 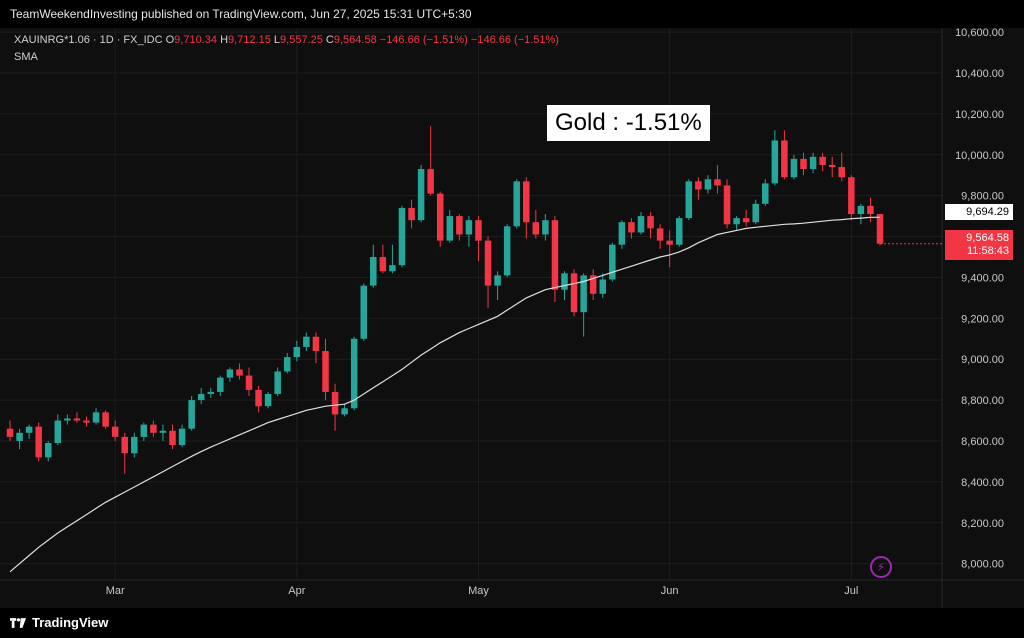 What do you see at coordinates (982, 360) in the screenshot?
I see `y-tick-label: 9,000.00` at bounding box center [982, 360].